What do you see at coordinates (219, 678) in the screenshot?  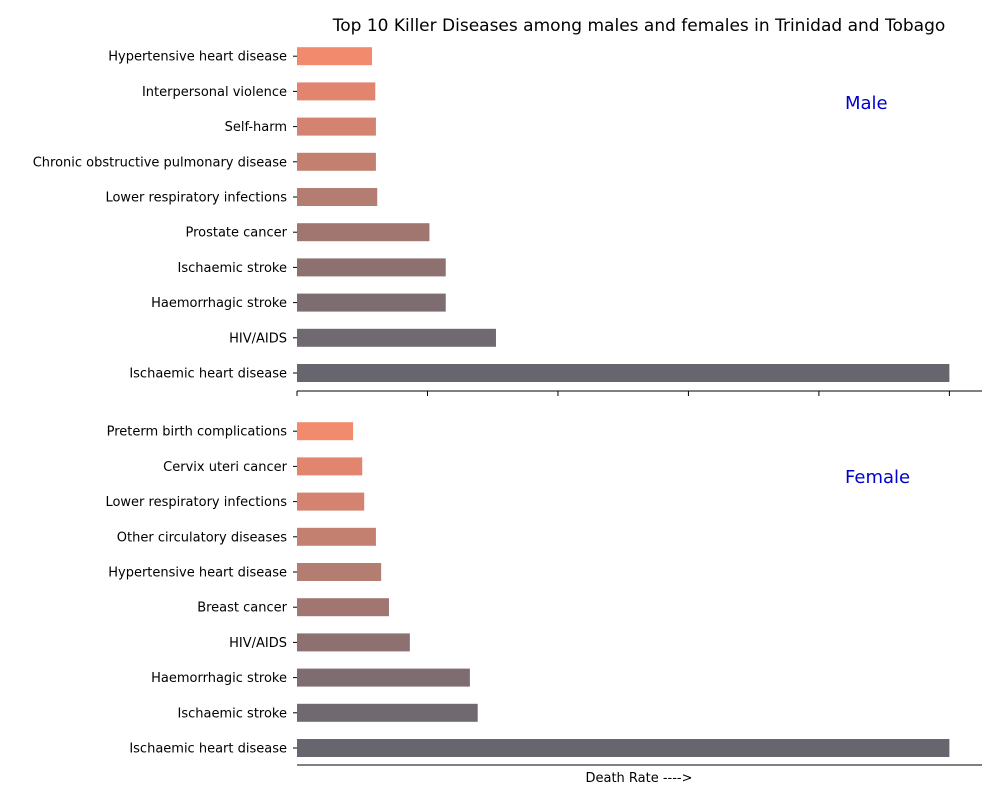 I see `female-category-label: Haemorrhagic stroke` at bounding box center [219, 678].